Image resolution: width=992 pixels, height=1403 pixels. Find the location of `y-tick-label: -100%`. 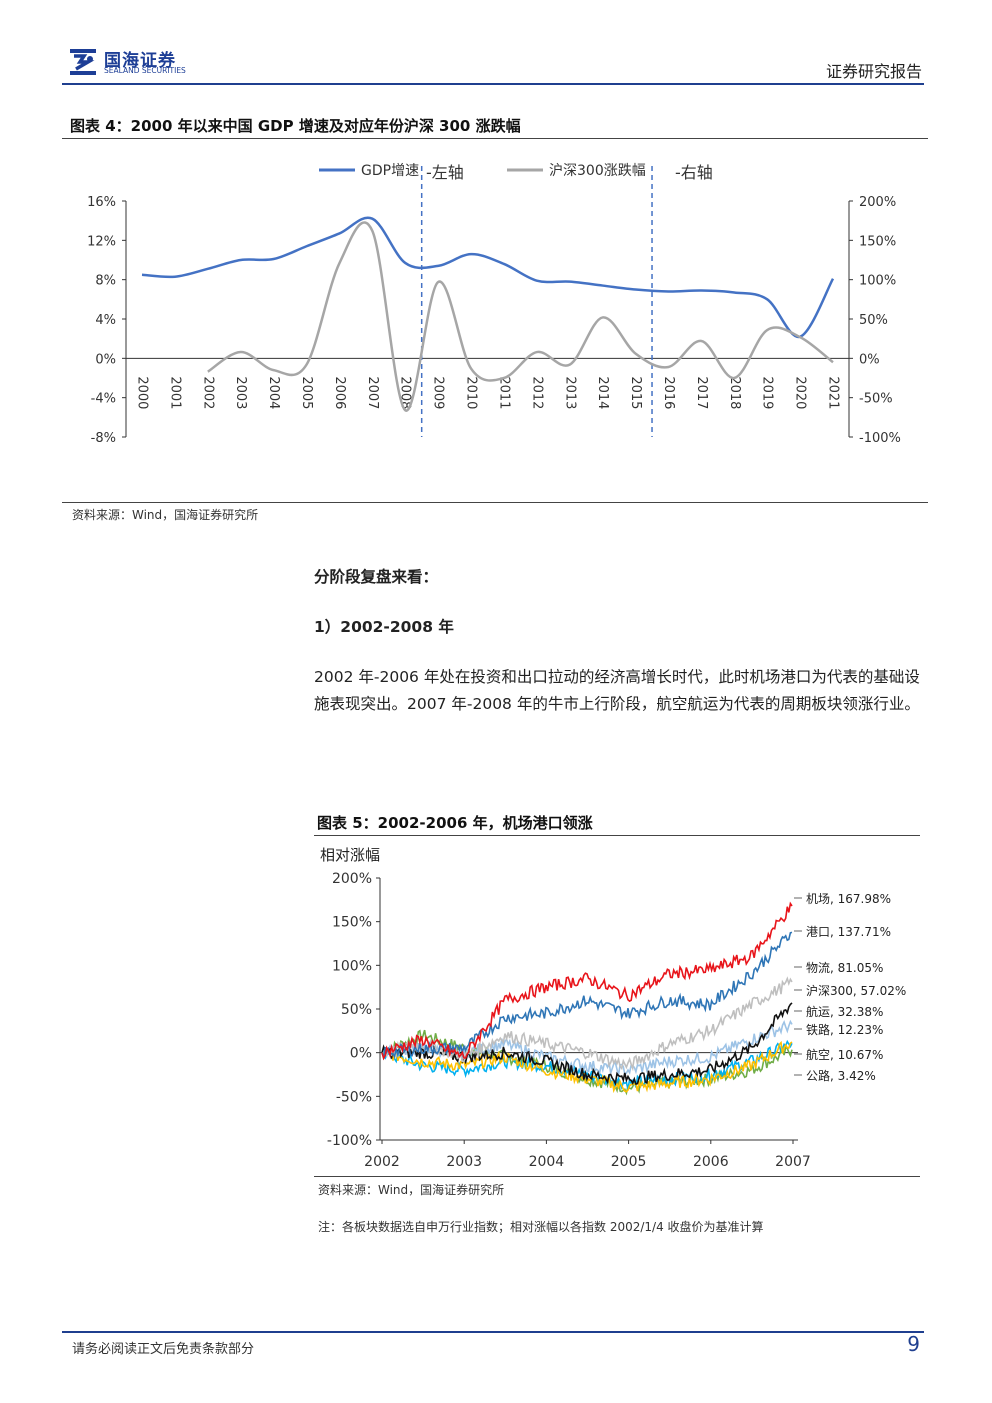

y-tick-label: -100% is located at coordinates (349, 1141).